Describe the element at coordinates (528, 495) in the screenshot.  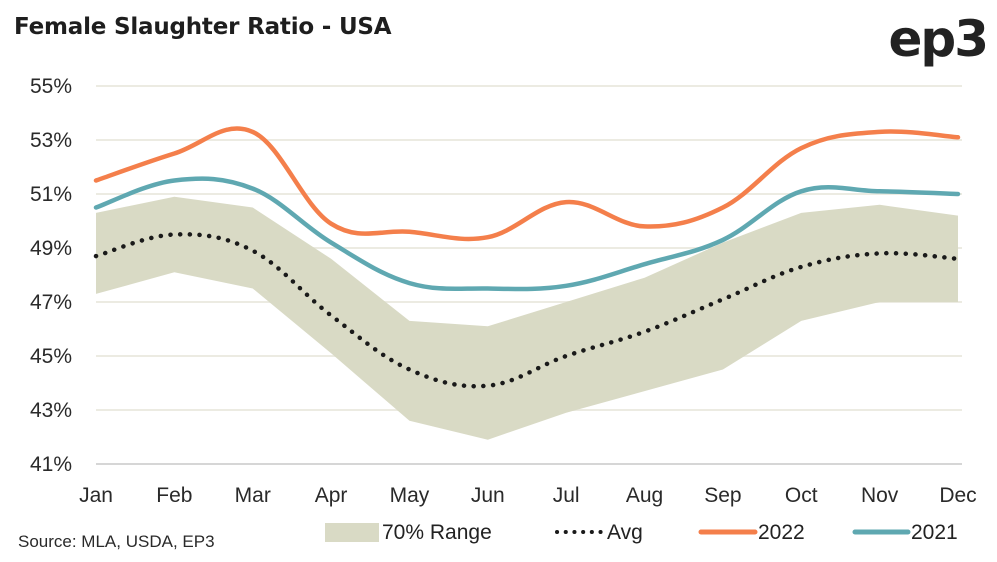
I see `x-axis: Jan Feb Mar Apr May Jun Jul Aug Sep Oct Nov Dec` at that location.